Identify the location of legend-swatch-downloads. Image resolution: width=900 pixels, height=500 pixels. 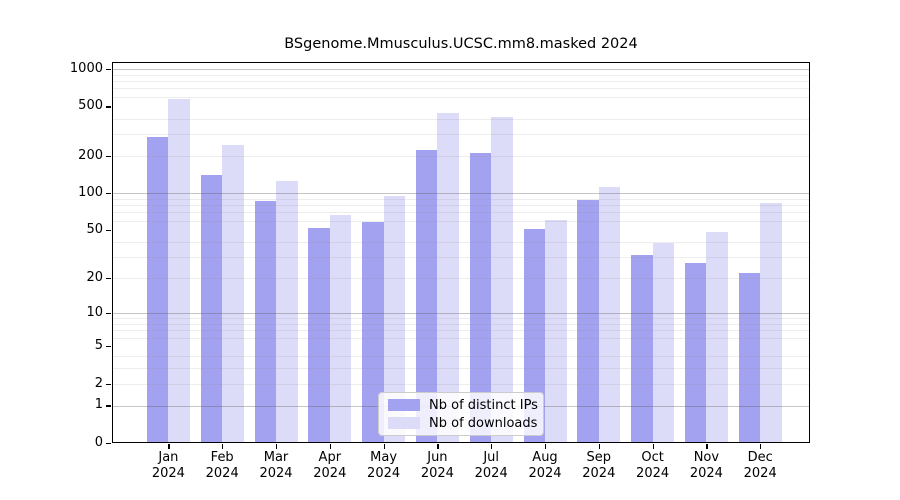
(404, 423).